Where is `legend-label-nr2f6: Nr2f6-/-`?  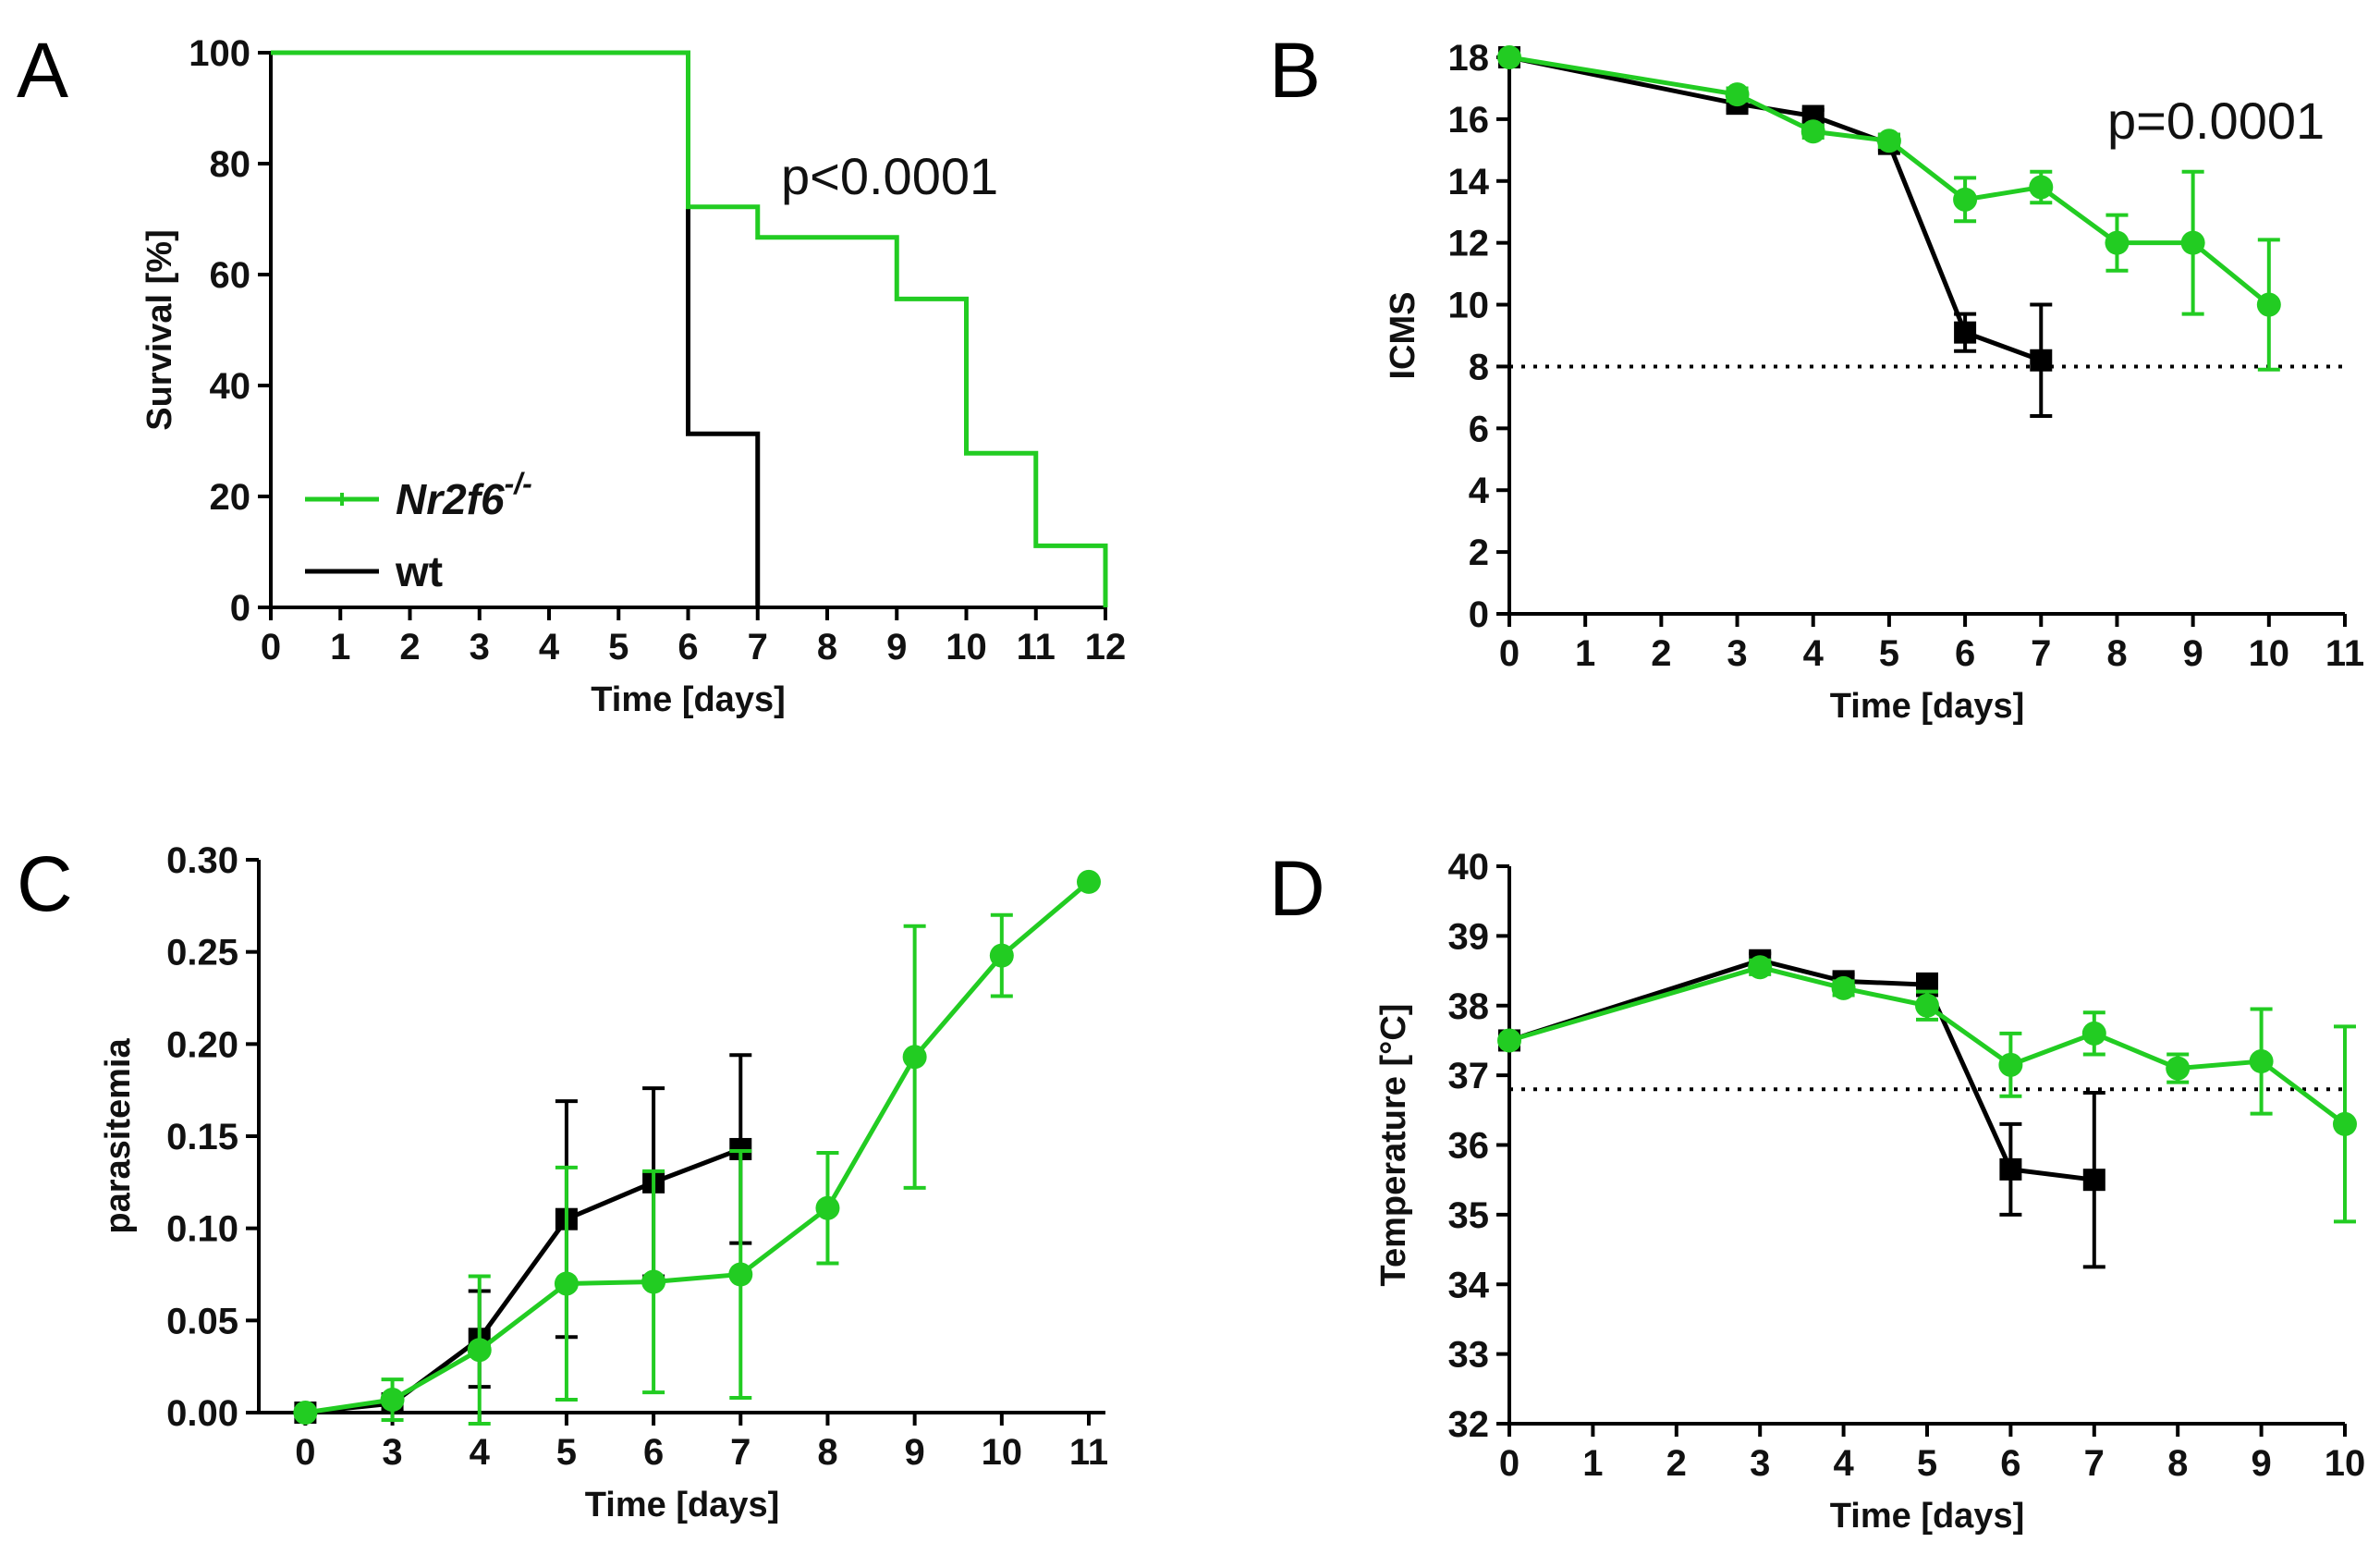
legend-label-nr2f6: Nr2f6-/- is located at coordinates (464, 495).